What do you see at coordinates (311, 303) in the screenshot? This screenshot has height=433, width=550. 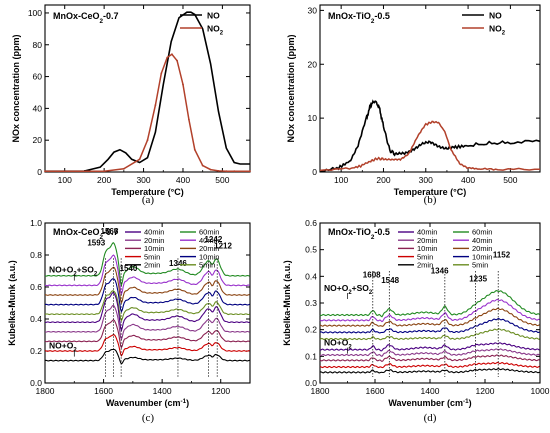 I see `y-tick-label: 0.3` at bounding box center [311, 303].